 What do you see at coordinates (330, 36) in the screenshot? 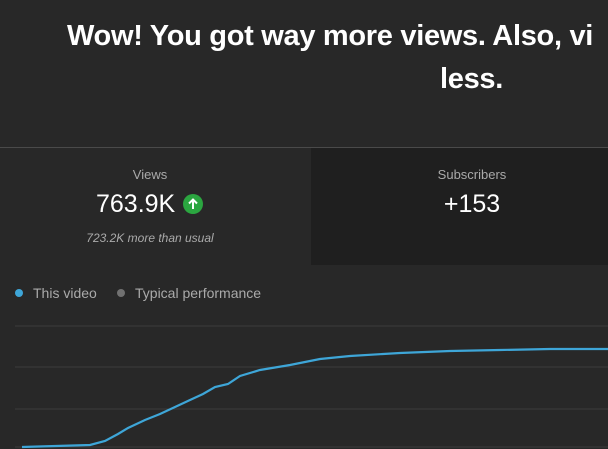
I see `headline: Wow! You got way more views. Also, vi` at bounding box center [330, 36].